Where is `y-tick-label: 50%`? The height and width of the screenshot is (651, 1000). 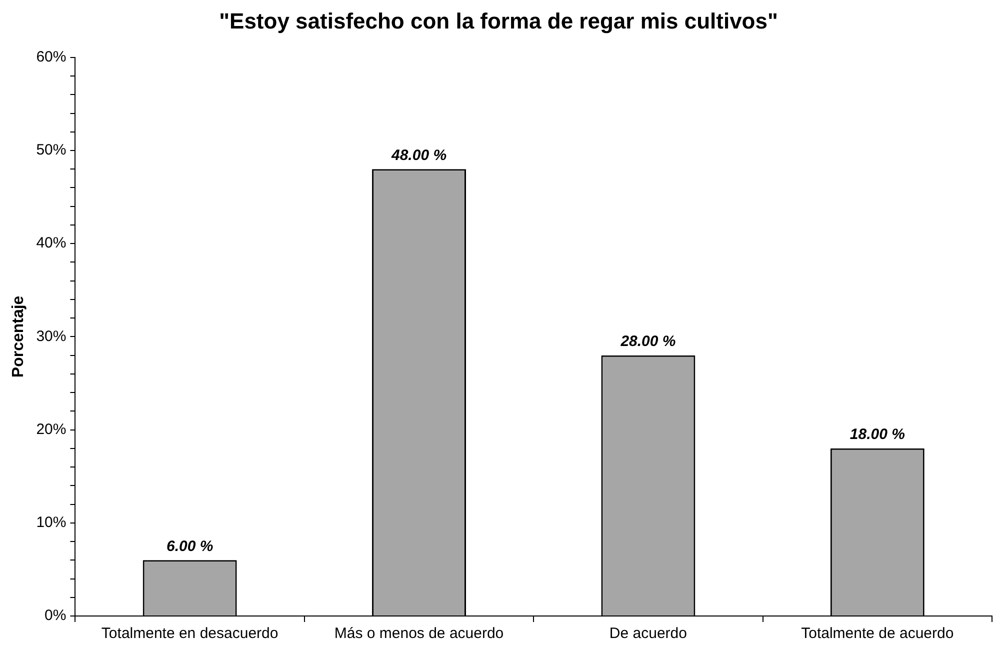 y-tick-label: 50% is located at coordinates (51, 150).